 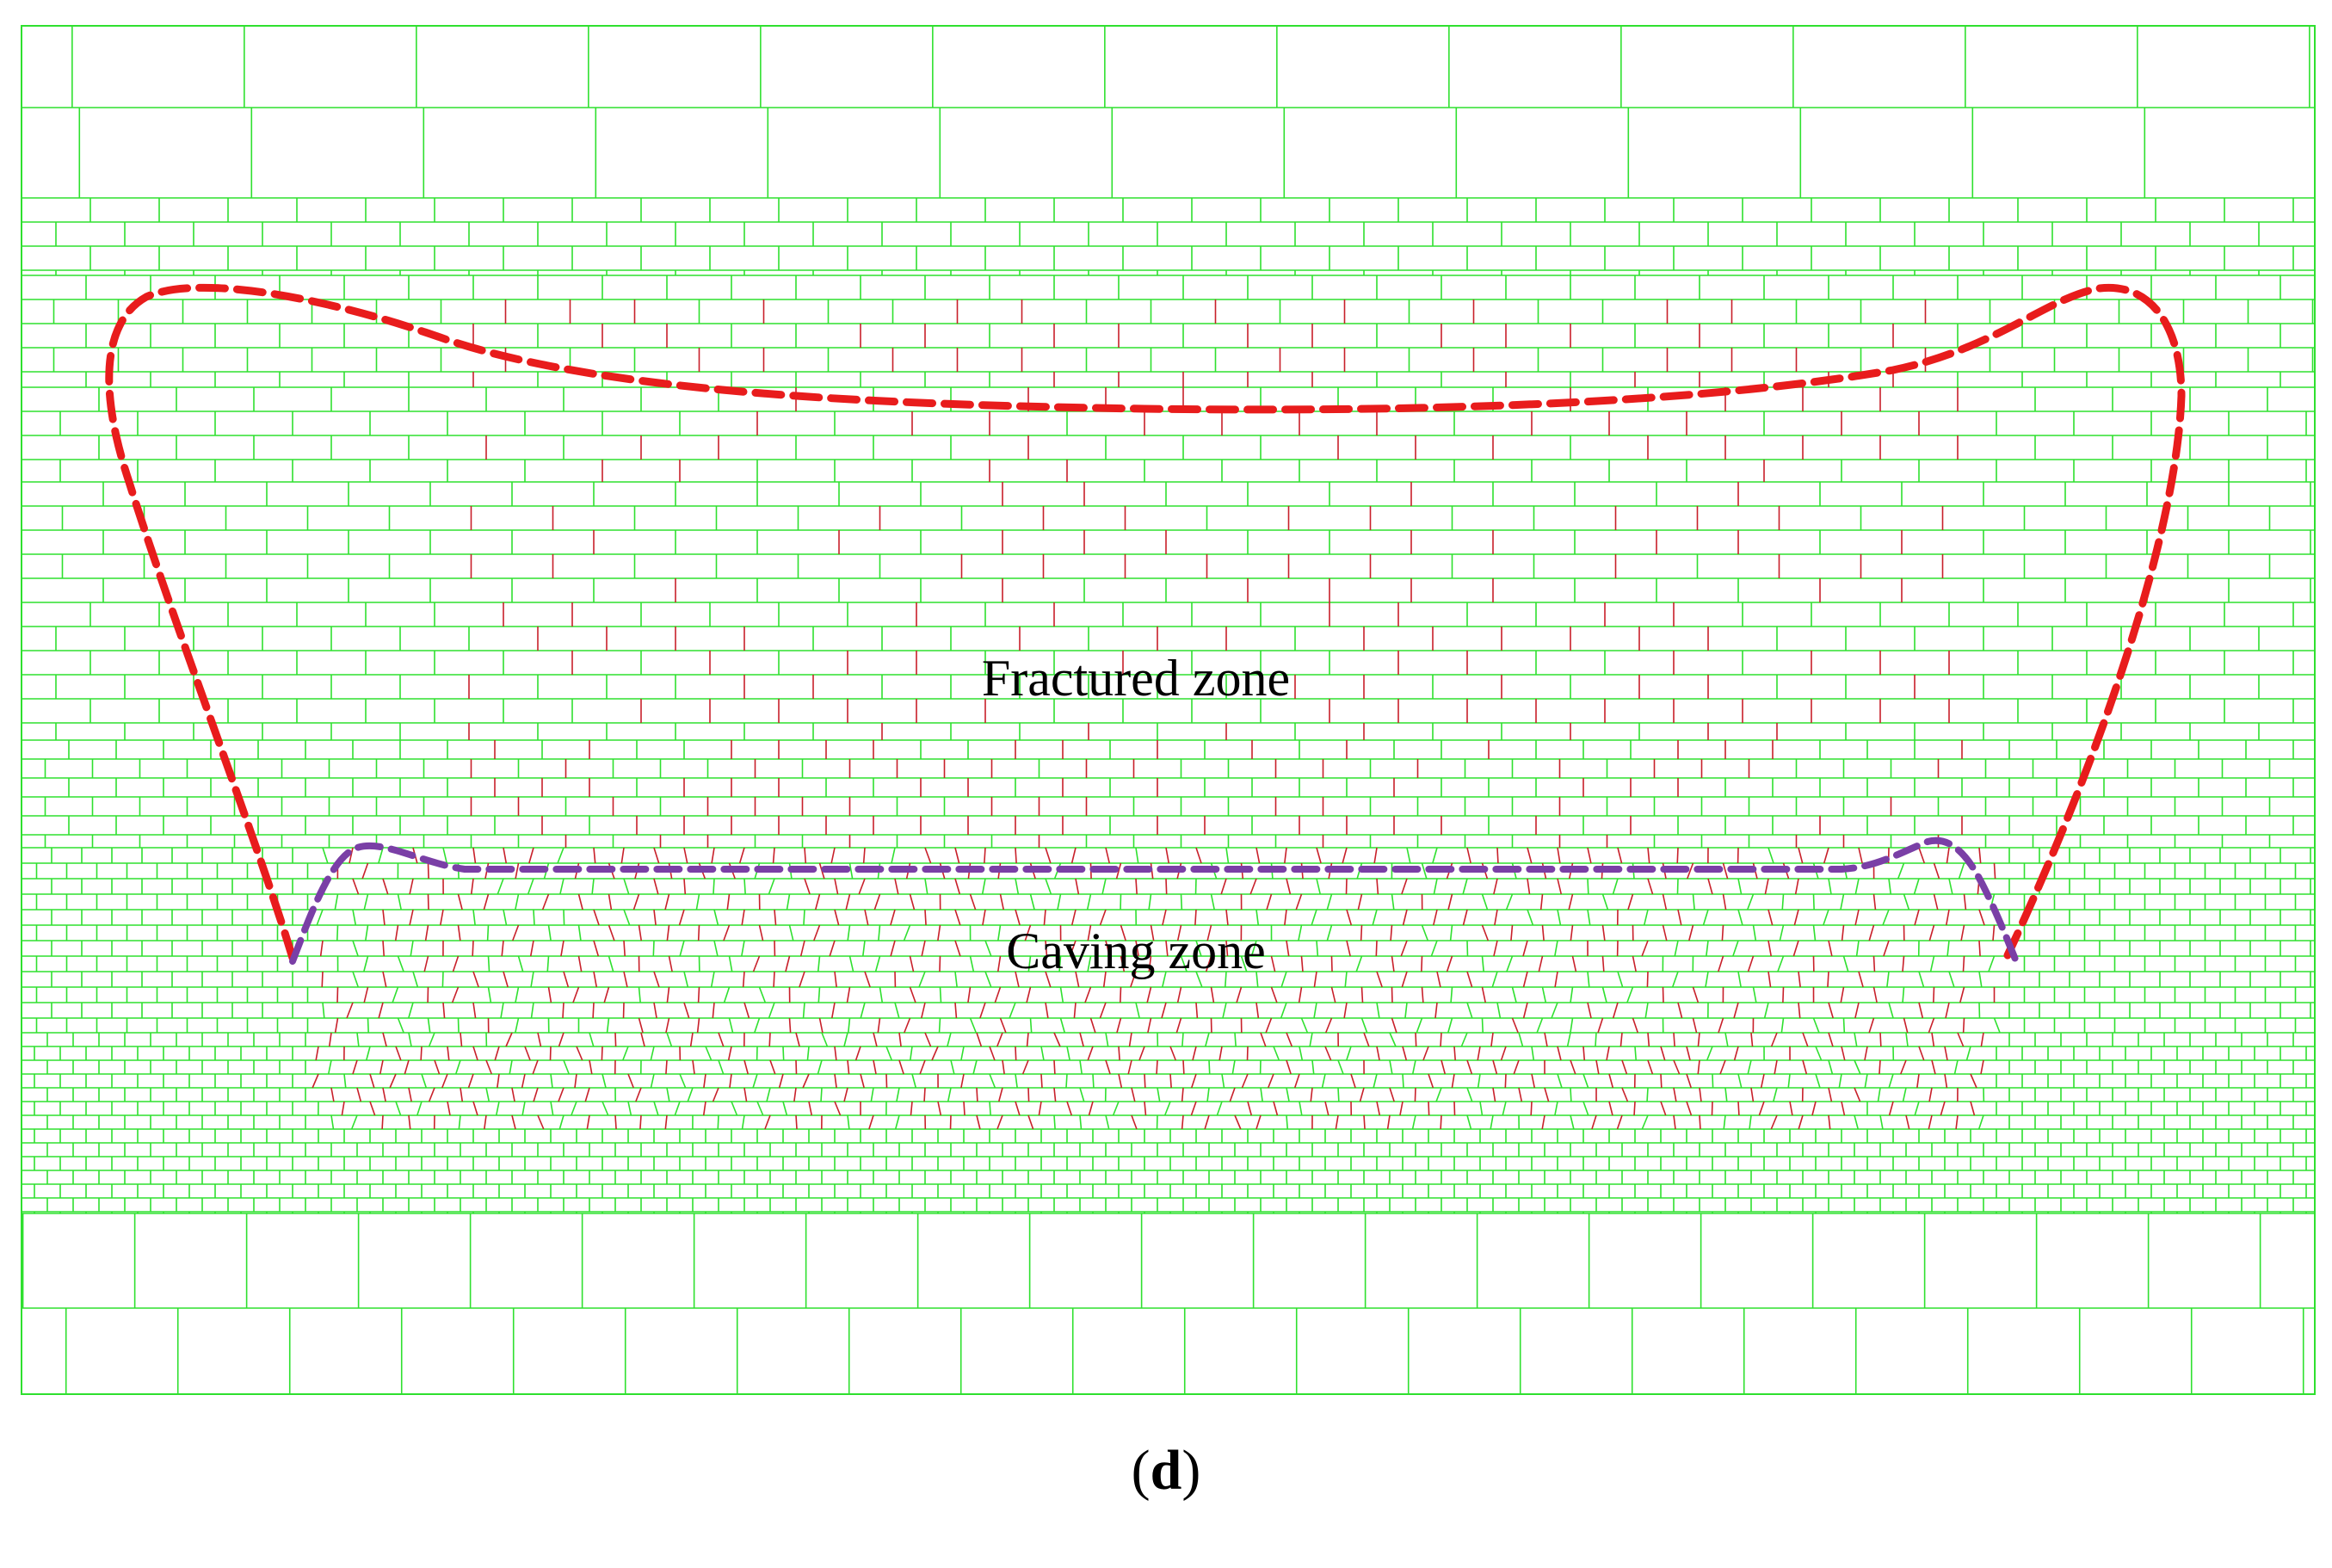 What do you see at coordinates (1166, 1471) in the screenshot?
I see `panel-label: (d)` at bounding box center [1166, 1471].